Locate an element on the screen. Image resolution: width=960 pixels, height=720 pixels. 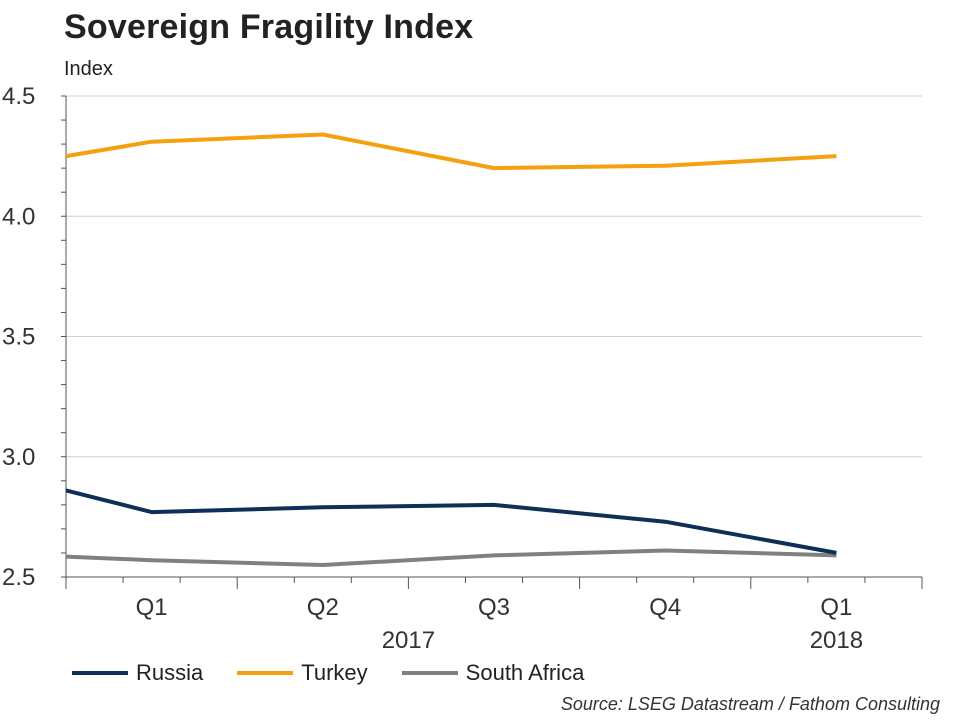
legend-swatch-russia is located at coordinates (100, 673).